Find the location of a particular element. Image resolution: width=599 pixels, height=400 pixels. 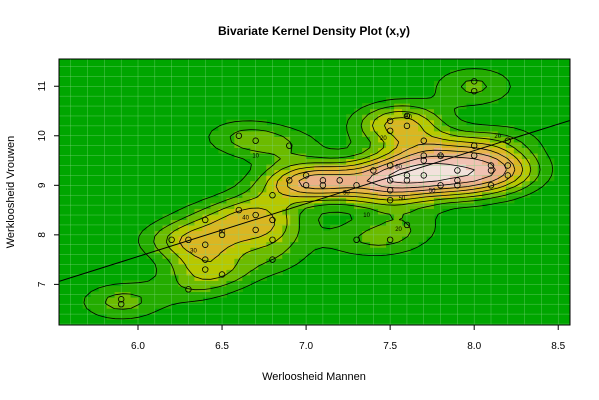

contour-label: 60 is located at coordinates (222, 232).